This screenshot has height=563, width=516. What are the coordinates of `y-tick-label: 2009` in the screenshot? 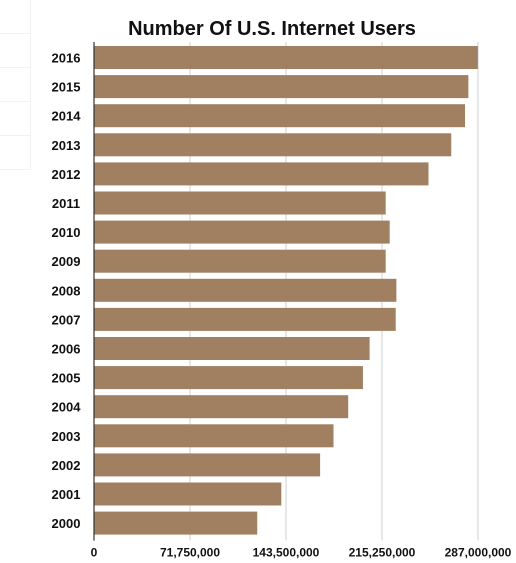 It's located at (66, 261).